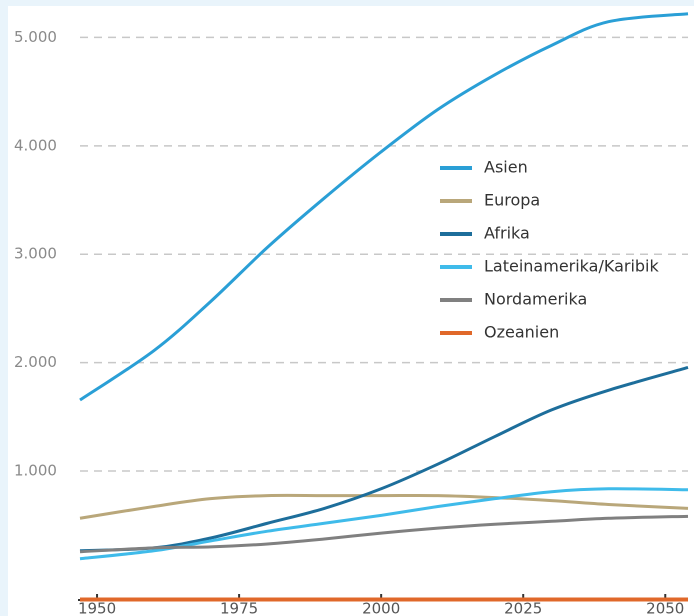 This screenshot has width=694, height=616. I want to click on legend-label: Ozeanien, so click(521, 332).